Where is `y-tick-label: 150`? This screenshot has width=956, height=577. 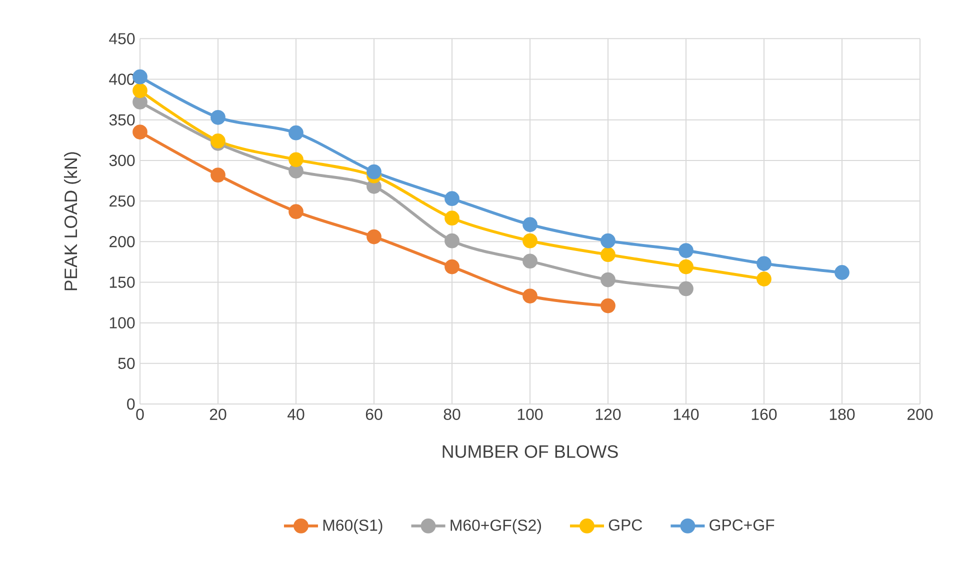 y-tick-label: 150 is located at coordinates (122, 282).